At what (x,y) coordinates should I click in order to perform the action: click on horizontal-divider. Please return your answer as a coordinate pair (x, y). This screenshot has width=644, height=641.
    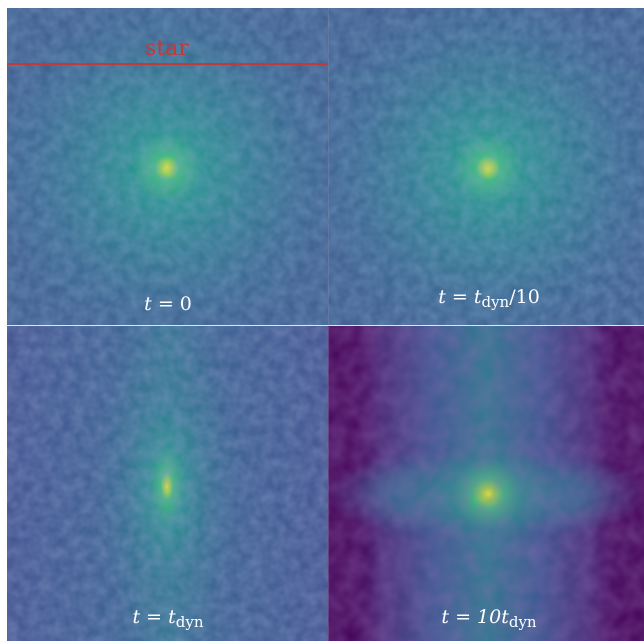
    Looking at the image, I should click on (325, 325).